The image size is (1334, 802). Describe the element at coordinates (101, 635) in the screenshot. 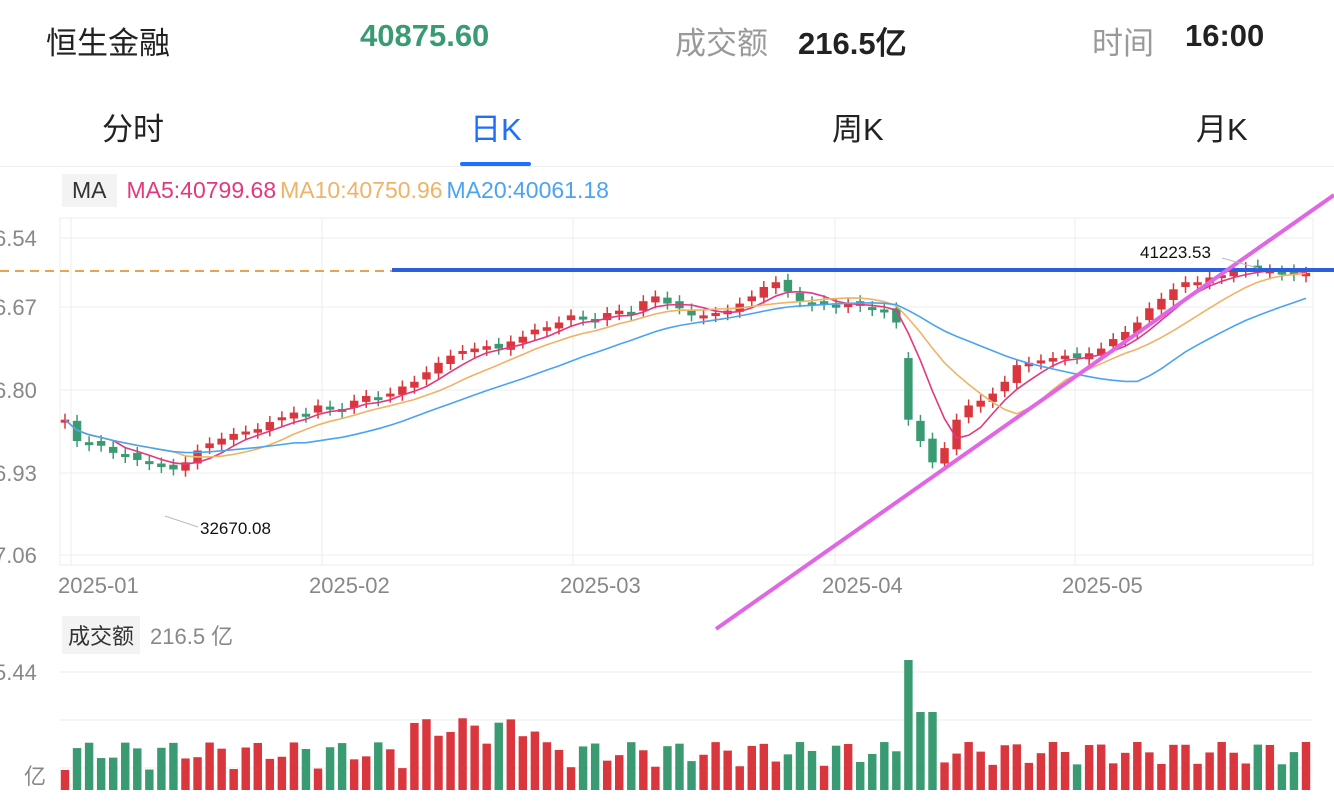

I see `volume-tag: 成交额` at that location.